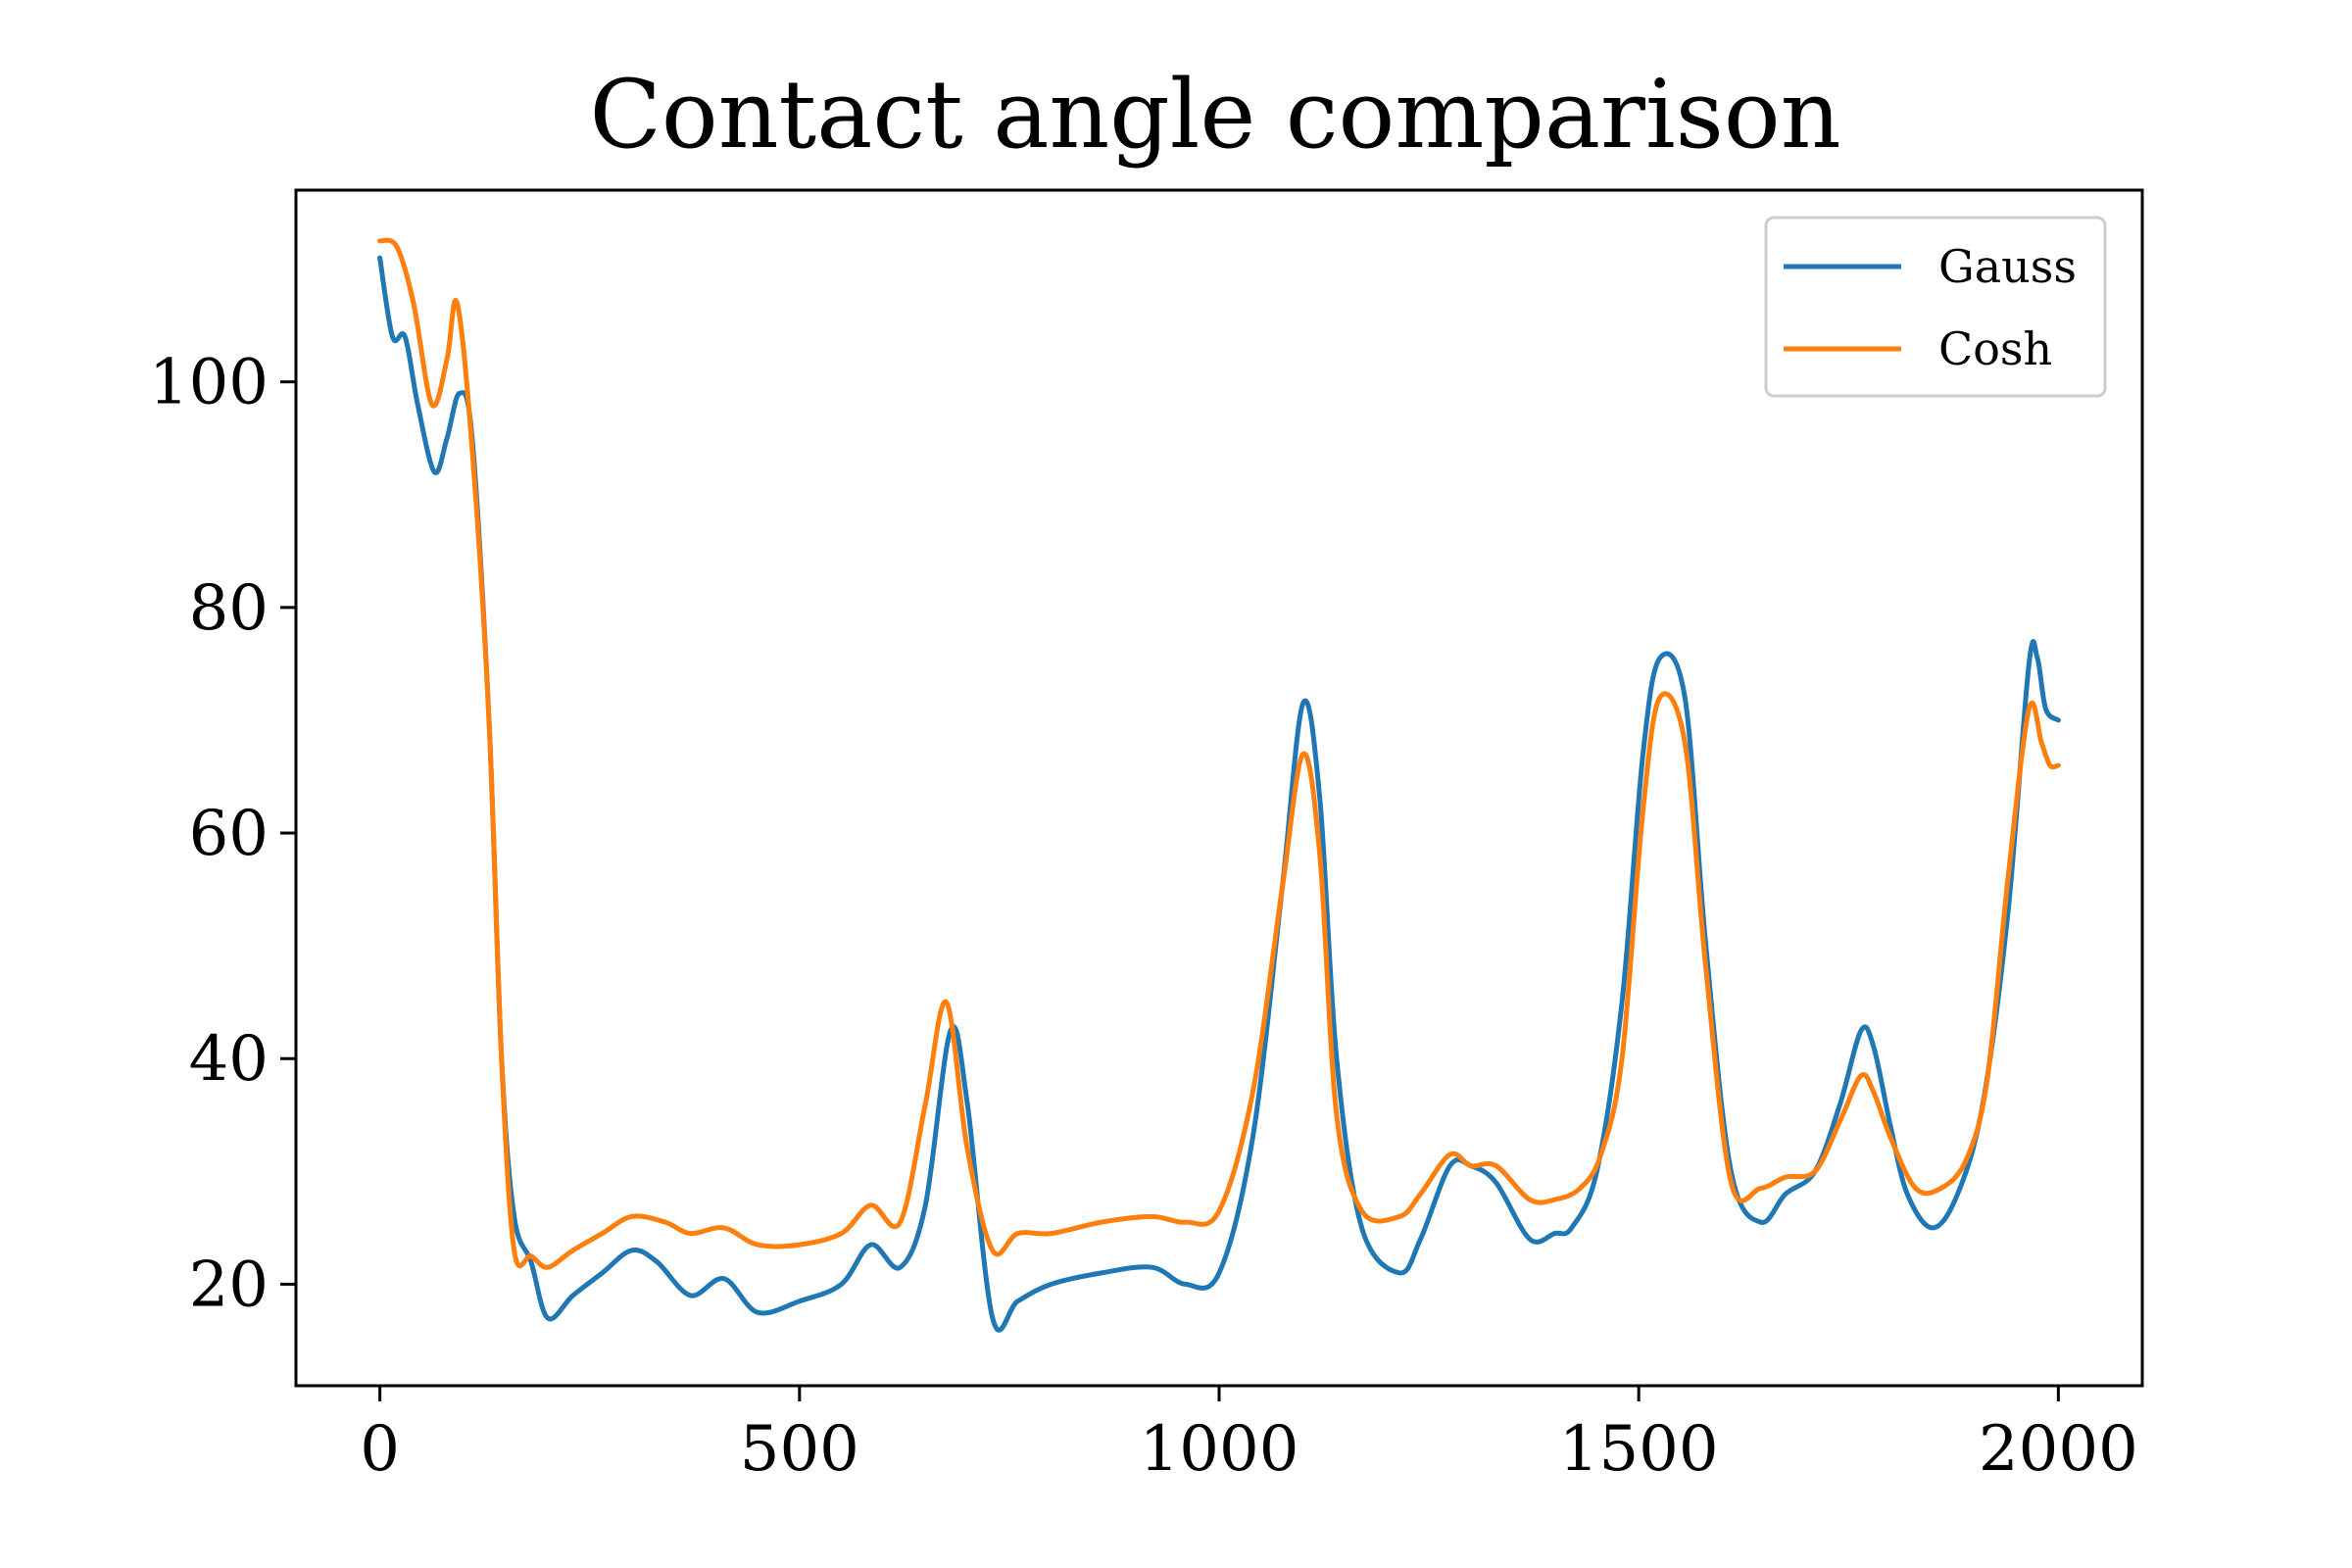 The width and height of the screenshot is (2352, 1568). What do you see at coordinates (229, 1059) in the screenshot?
I see `y-tick-label: 40` at bounding box center [229, 1059].